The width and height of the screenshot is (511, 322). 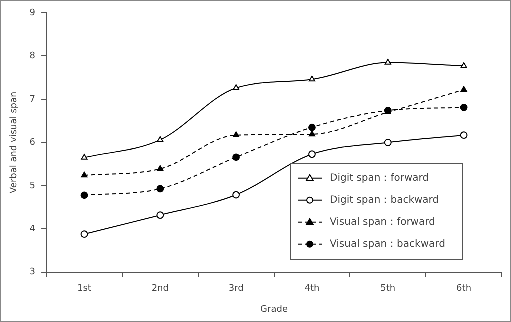 What do you see at coordinates (33, 143) in the screenshot?
I see `y-tick-label: 6` at bounding box center [33, 143].